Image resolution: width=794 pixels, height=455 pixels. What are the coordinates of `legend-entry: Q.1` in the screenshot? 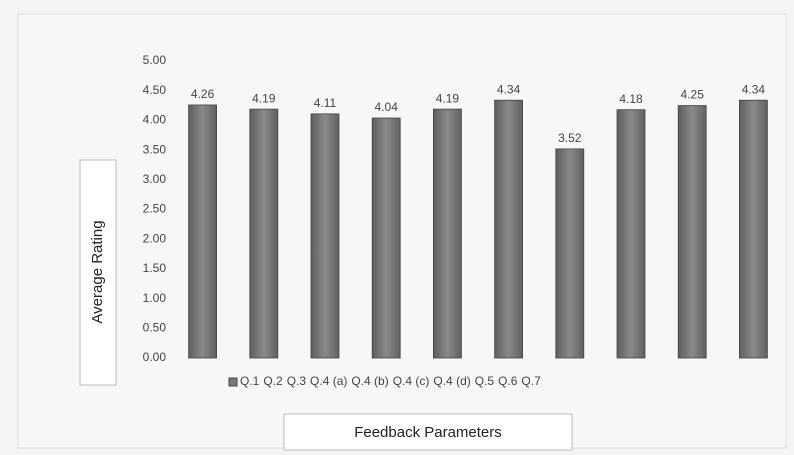 It's located at (250, 381).